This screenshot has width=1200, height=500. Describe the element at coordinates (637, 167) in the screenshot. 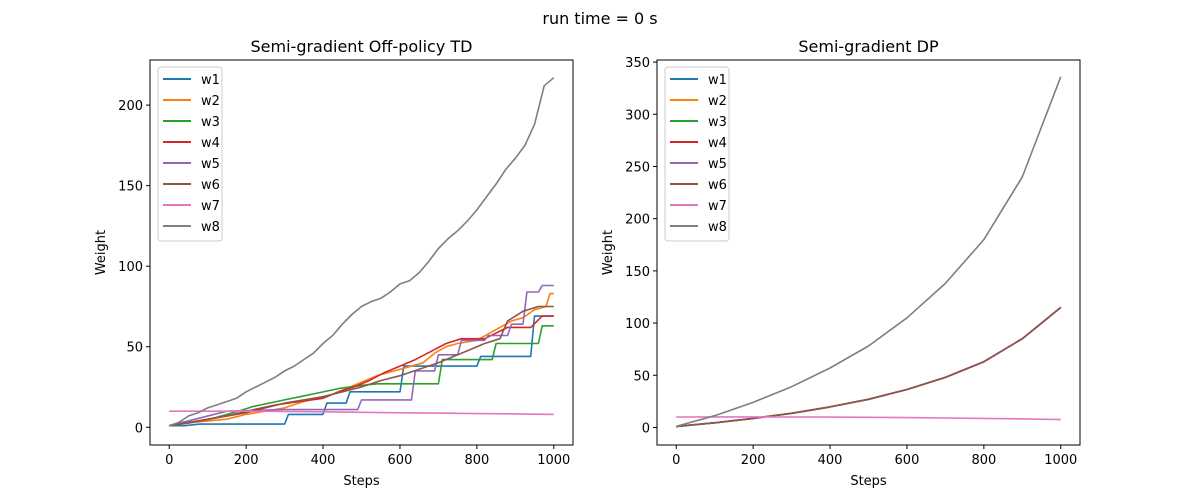

I see `y-tick-label: 250` at that location.